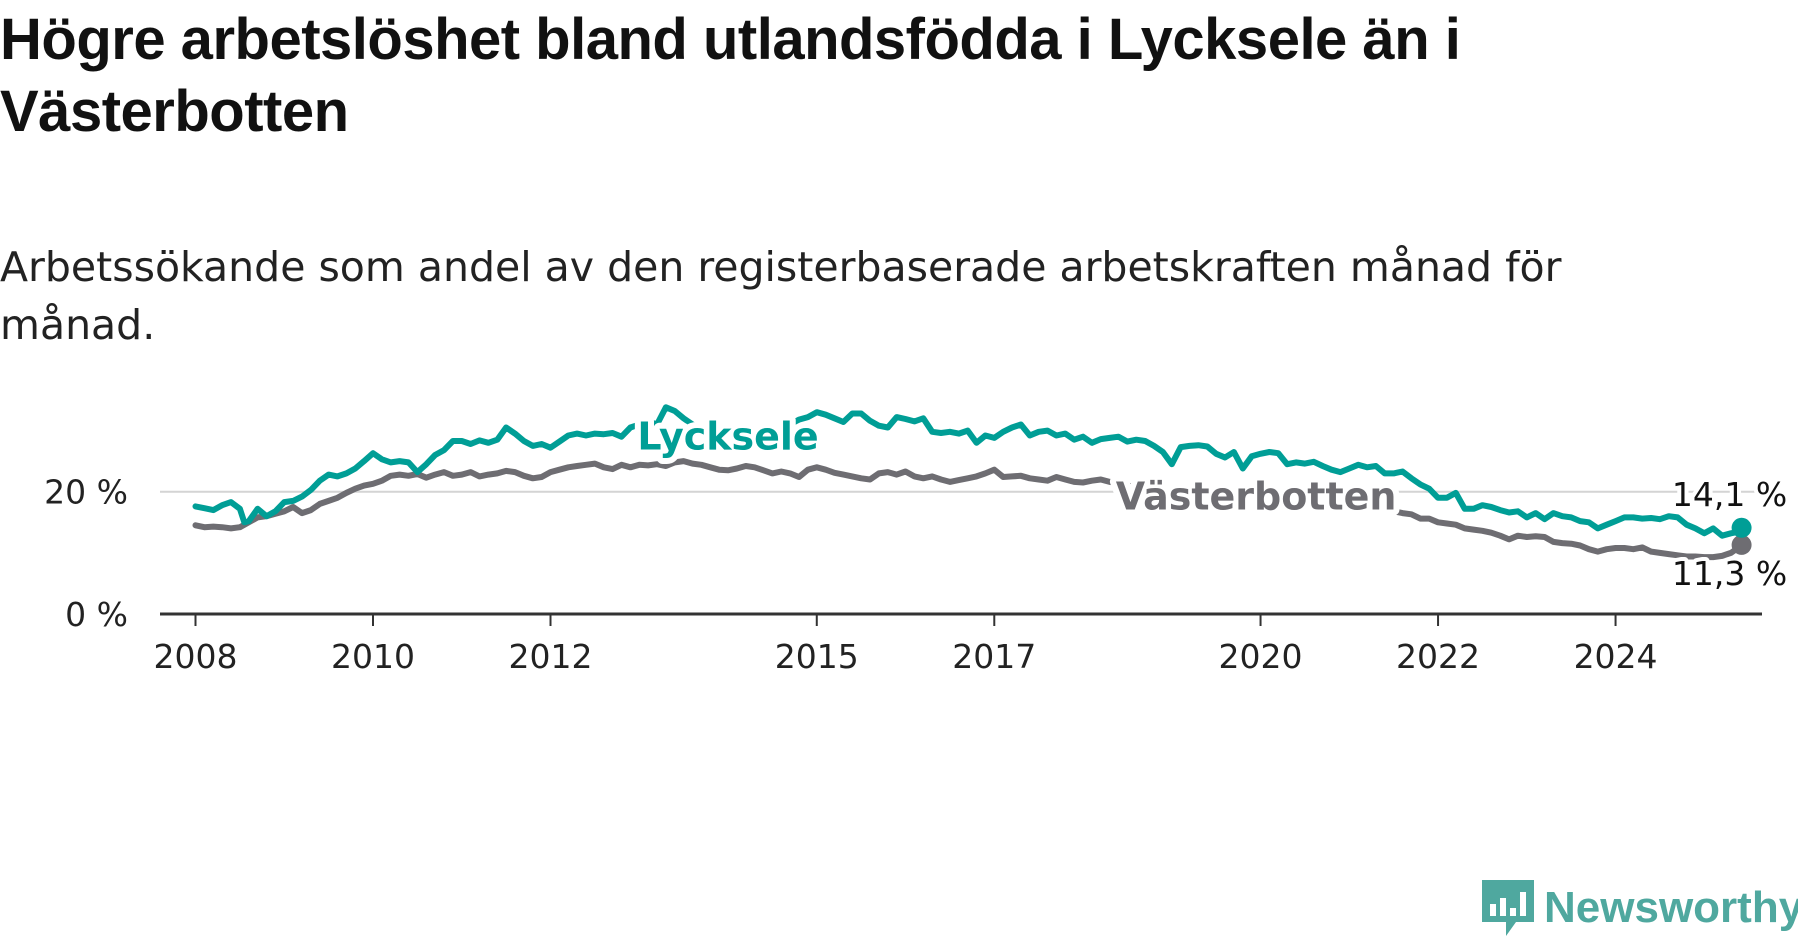 This screenshot has height=948, width=1800. Describe the element at coordinates (1671, 907) in the screenshot. I see `brand-name: Newsworthy` at that location.